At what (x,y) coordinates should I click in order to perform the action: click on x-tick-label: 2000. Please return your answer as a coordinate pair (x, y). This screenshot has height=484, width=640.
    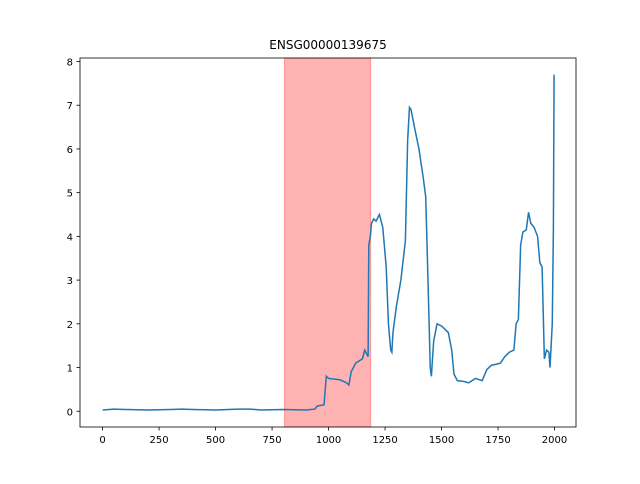
    Looking at the image, I should click on (554, 440).